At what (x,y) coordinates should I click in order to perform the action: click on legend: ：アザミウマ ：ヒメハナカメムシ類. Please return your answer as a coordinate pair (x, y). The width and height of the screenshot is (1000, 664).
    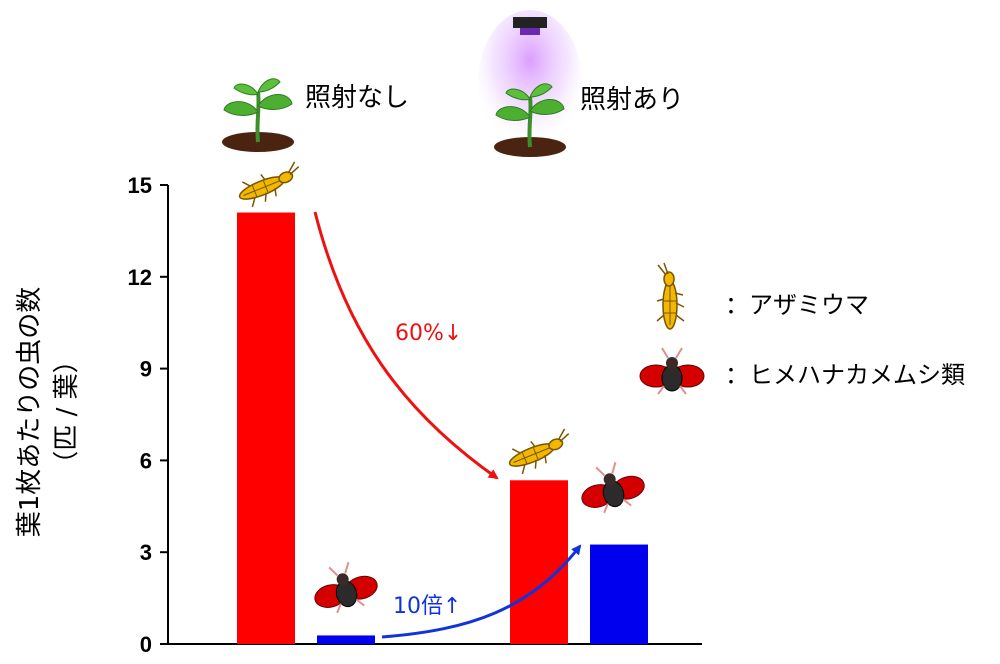
    Looking at the image, I should click on (802, 328).